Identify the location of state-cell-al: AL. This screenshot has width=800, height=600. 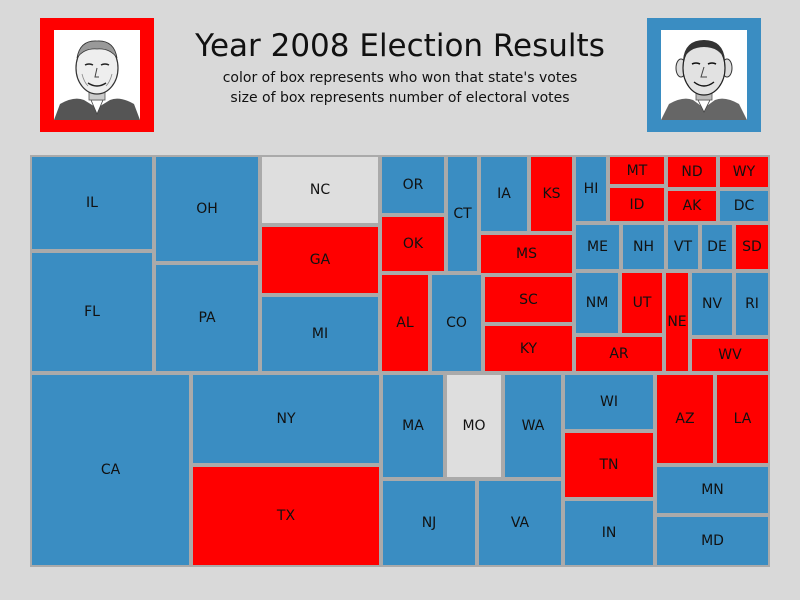
(405, 323).